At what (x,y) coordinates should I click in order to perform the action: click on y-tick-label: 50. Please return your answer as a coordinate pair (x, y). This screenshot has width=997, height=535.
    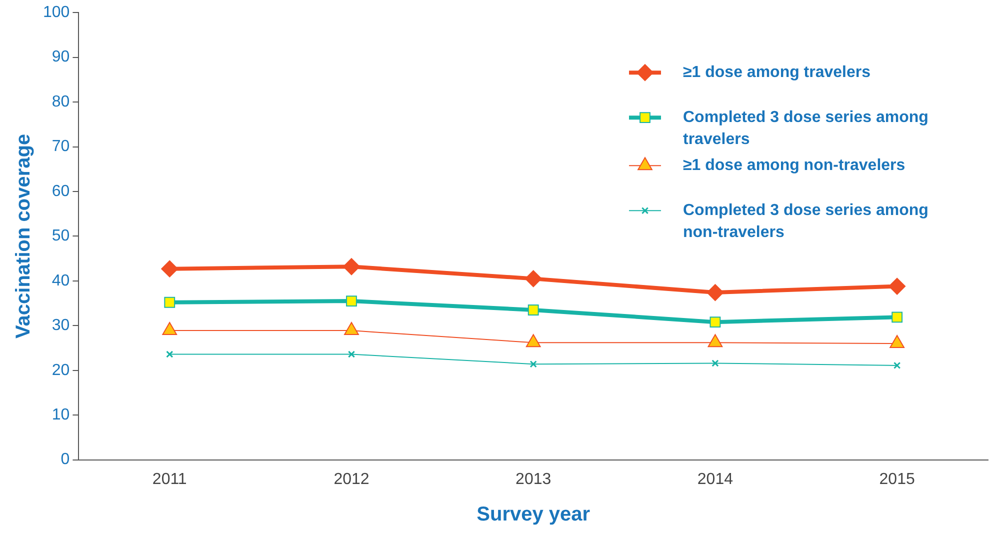
    Looking at the image, I should click on (61, 236).